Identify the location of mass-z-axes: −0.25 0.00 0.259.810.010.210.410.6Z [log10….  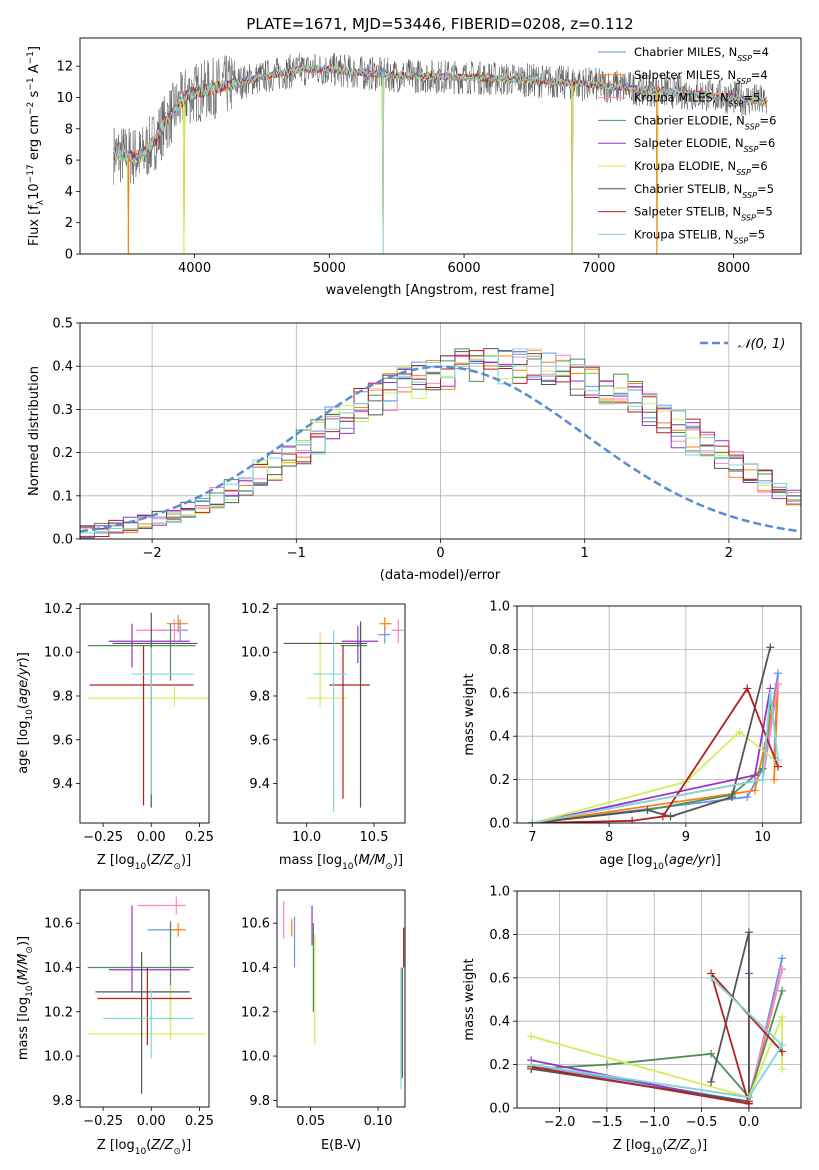
(115, 1023).